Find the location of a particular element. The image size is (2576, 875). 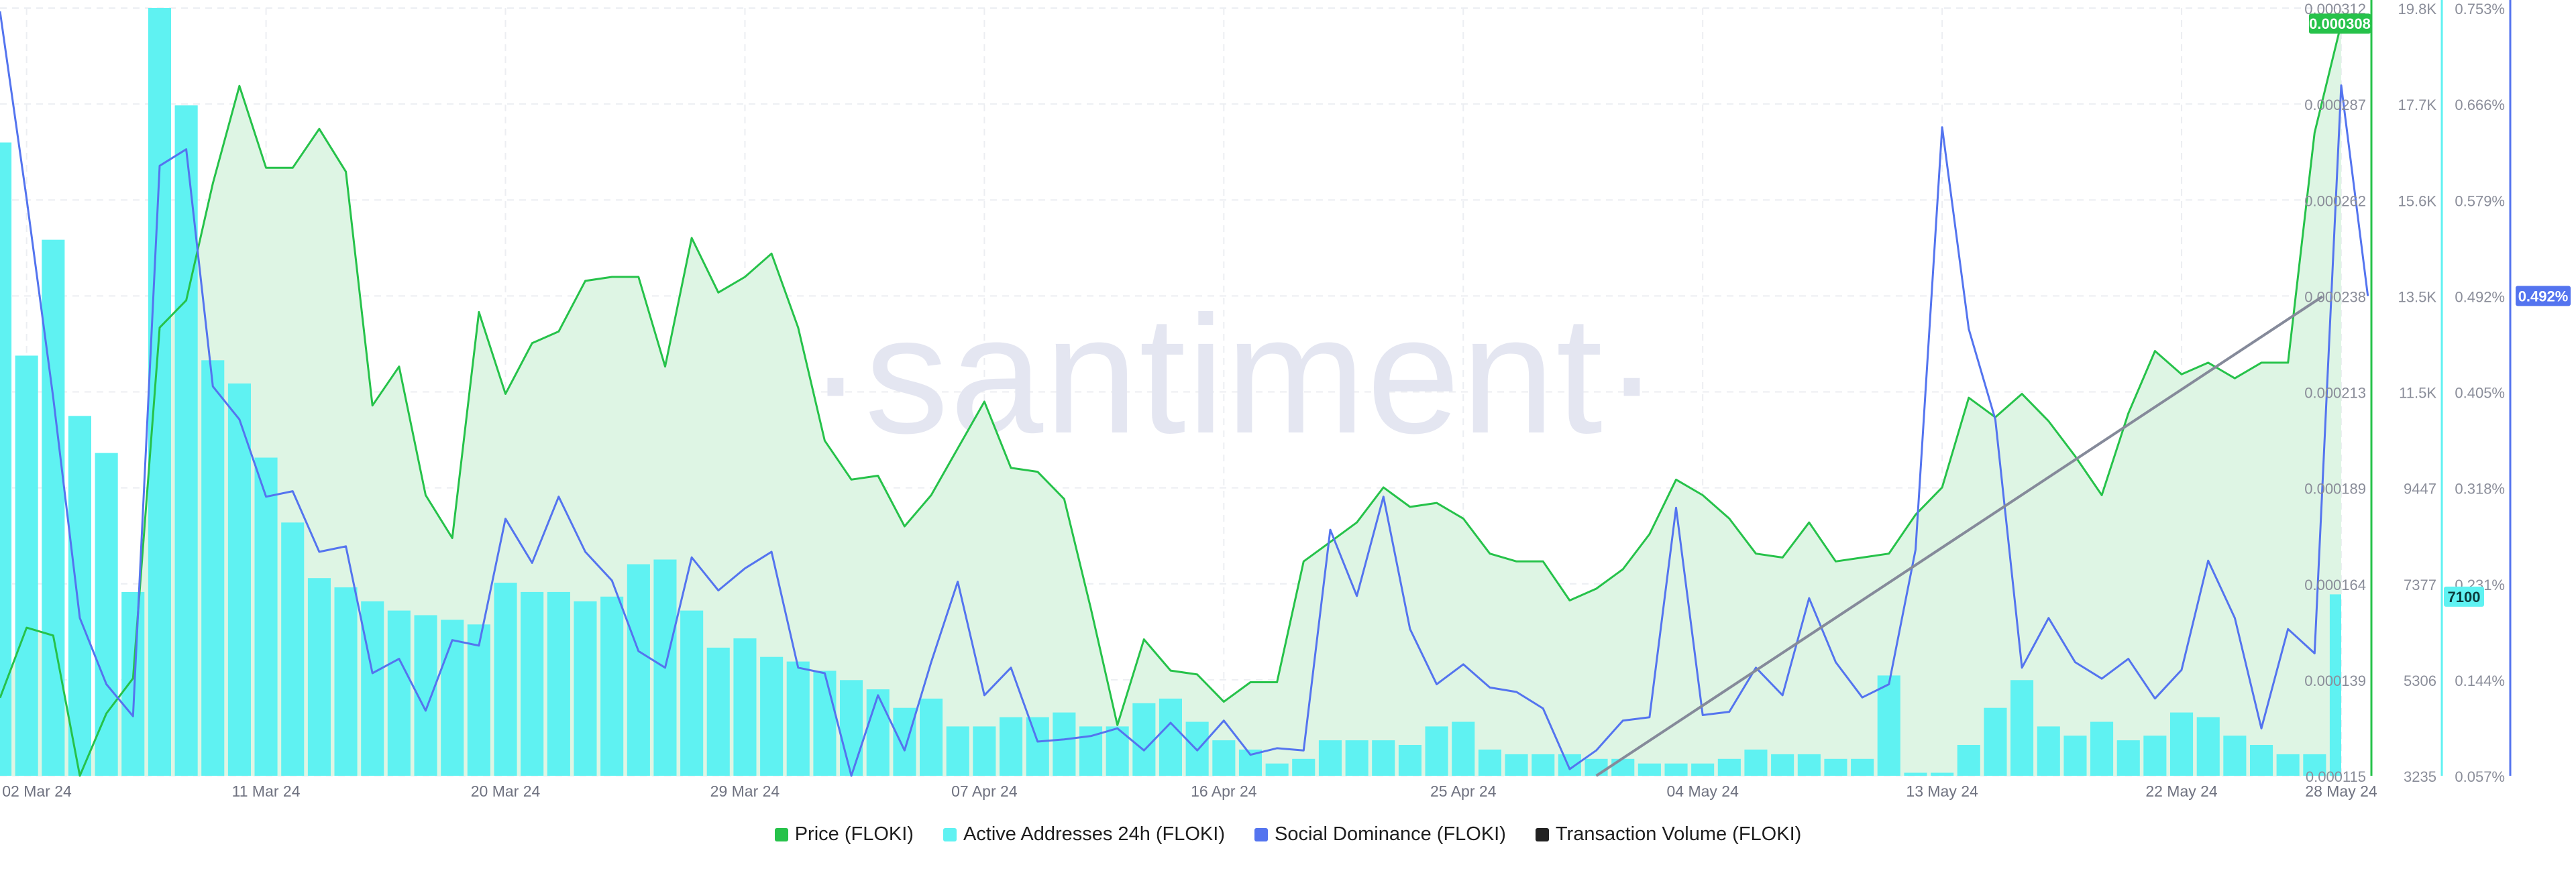

legend-item: Price (FLOKI) is located at coordinates (844, 834).